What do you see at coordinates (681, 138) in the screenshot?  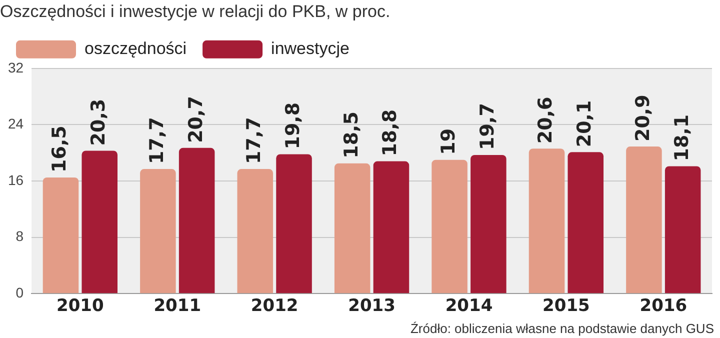 I see `data-label: 18,1` at bounding box center [681, 138].